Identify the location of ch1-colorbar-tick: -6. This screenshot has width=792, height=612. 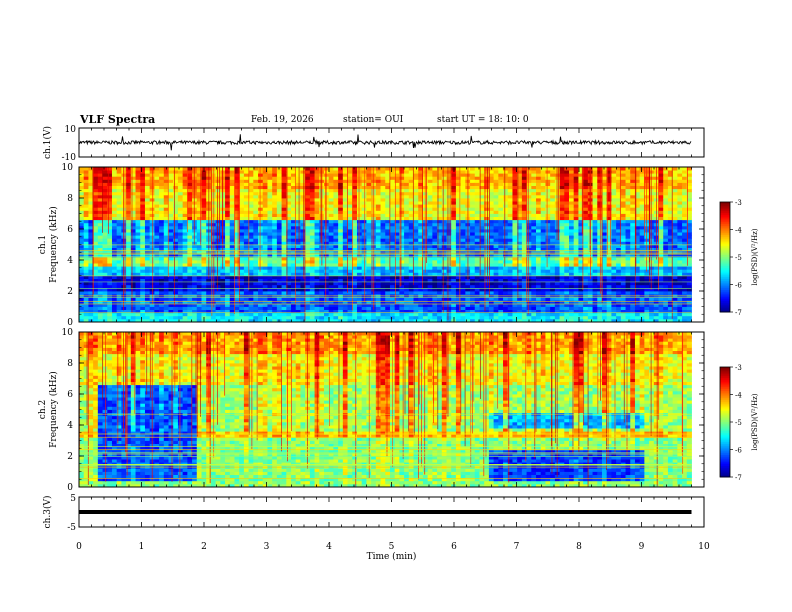
(738, 286).